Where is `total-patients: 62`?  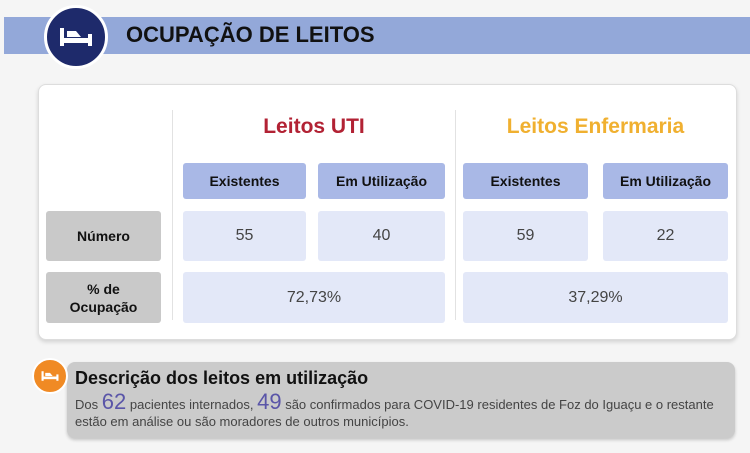 total-patients: 62 is located at coordinates (114, 401).